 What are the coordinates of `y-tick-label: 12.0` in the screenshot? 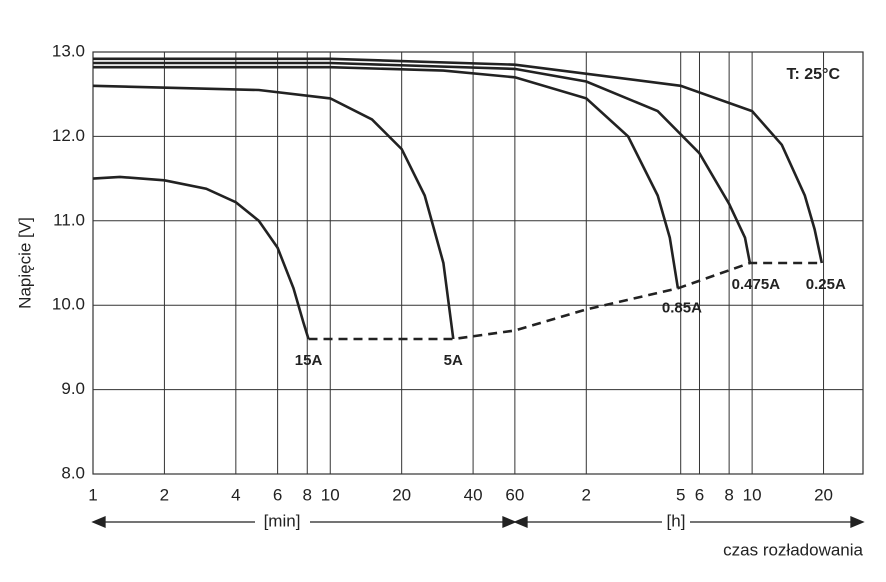 It's located at (68, 135).